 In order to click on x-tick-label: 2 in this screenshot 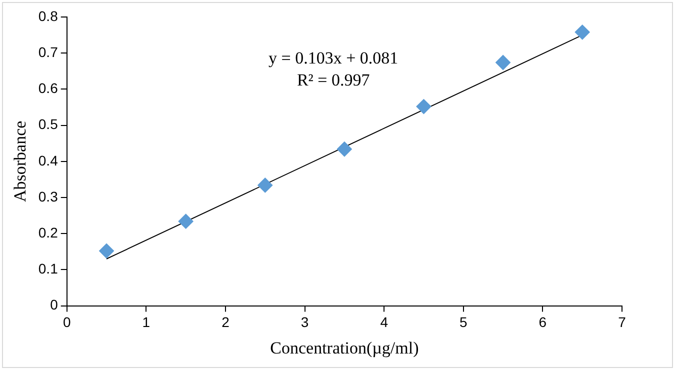, I will do `click(226, 322)`.